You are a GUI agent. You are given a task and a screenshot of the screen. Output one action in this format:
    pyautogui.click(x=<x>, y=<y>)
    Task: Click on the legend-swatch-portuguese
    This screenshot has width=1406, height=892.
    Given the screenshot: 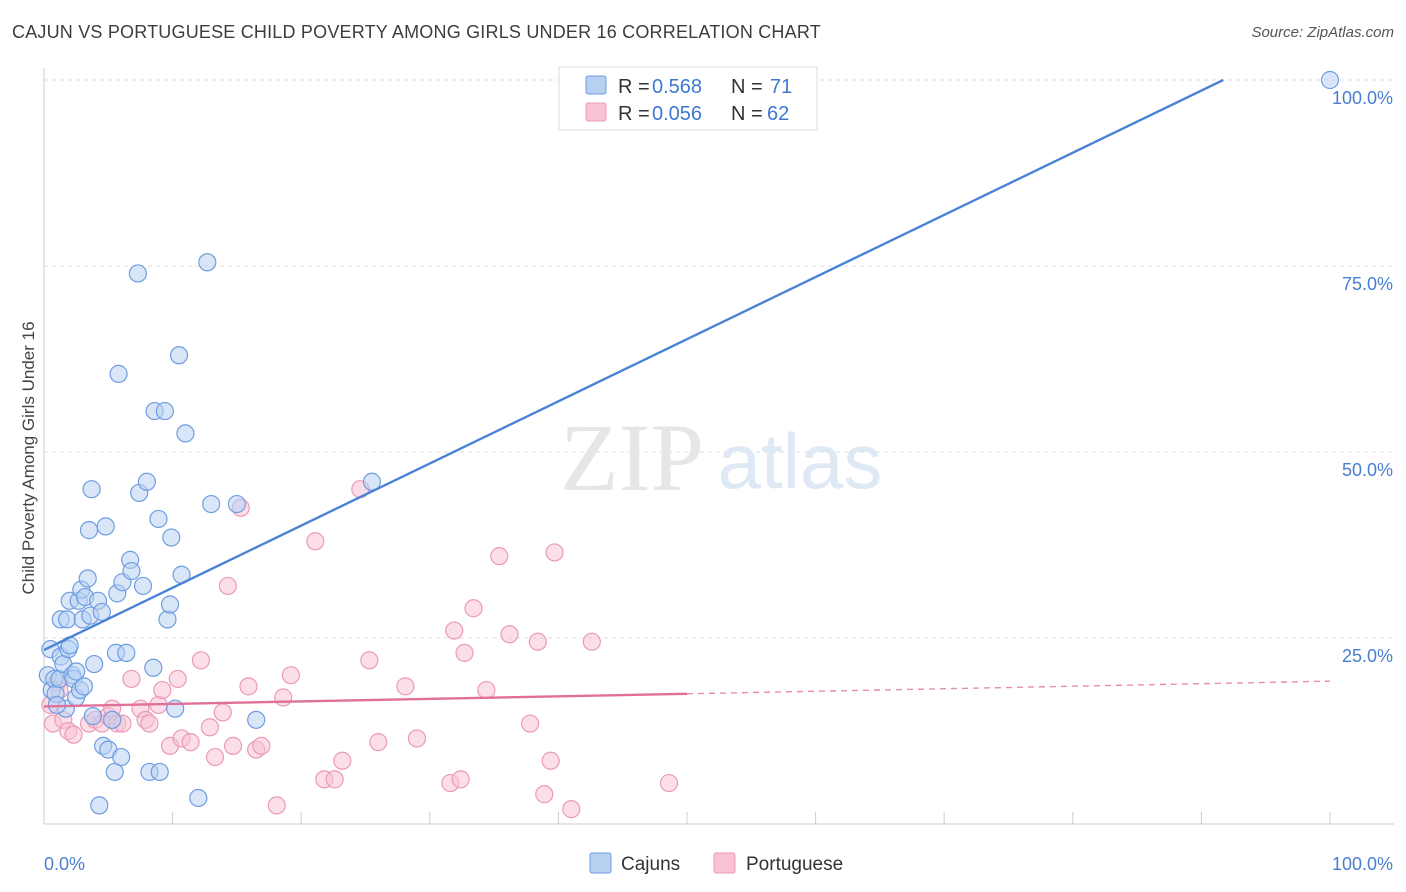 What is the action you would take?
    pyautogui.click(x=596, y=112)
    